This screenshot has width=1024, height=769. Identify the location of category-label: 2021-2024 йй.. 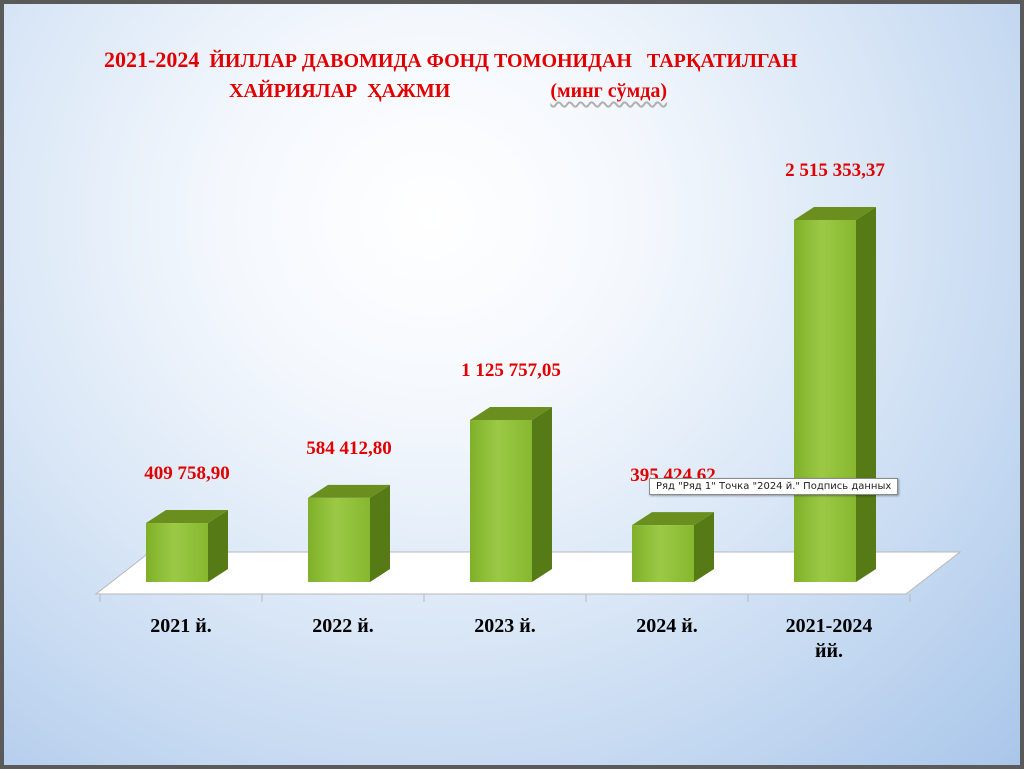
(829, 638).